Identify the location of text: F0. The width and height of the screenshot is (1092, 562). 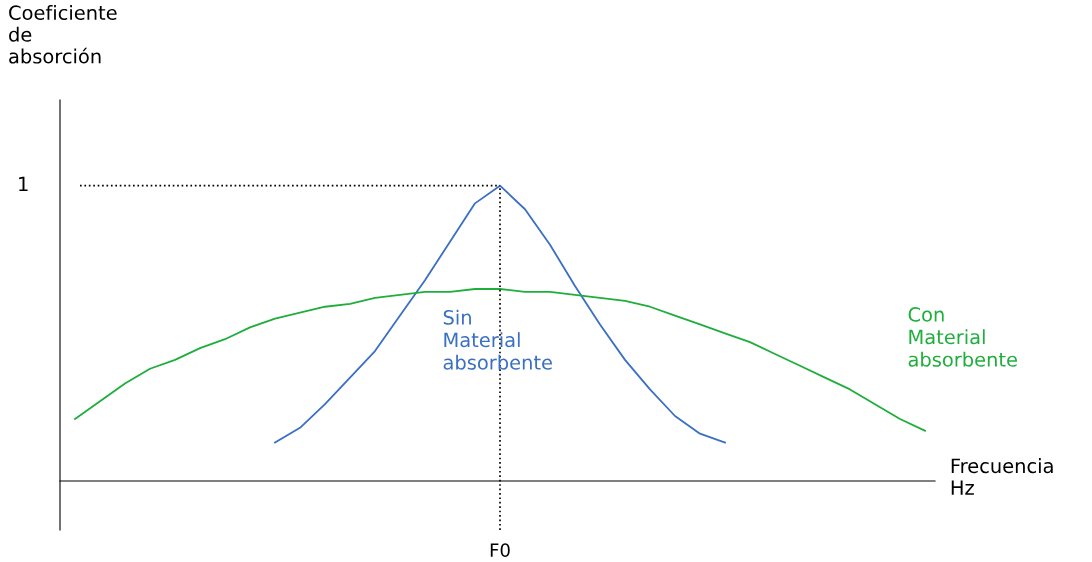
(500, 550).